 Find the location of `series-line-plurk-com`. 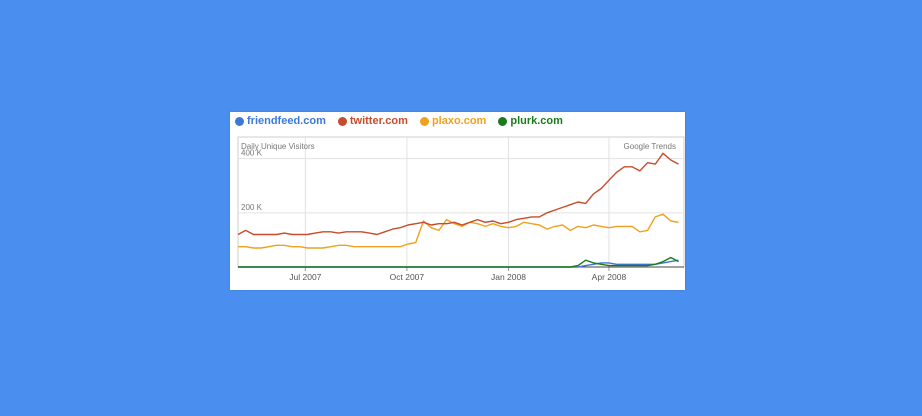

series-line-plurk-com is located at coordinates (458, 262).